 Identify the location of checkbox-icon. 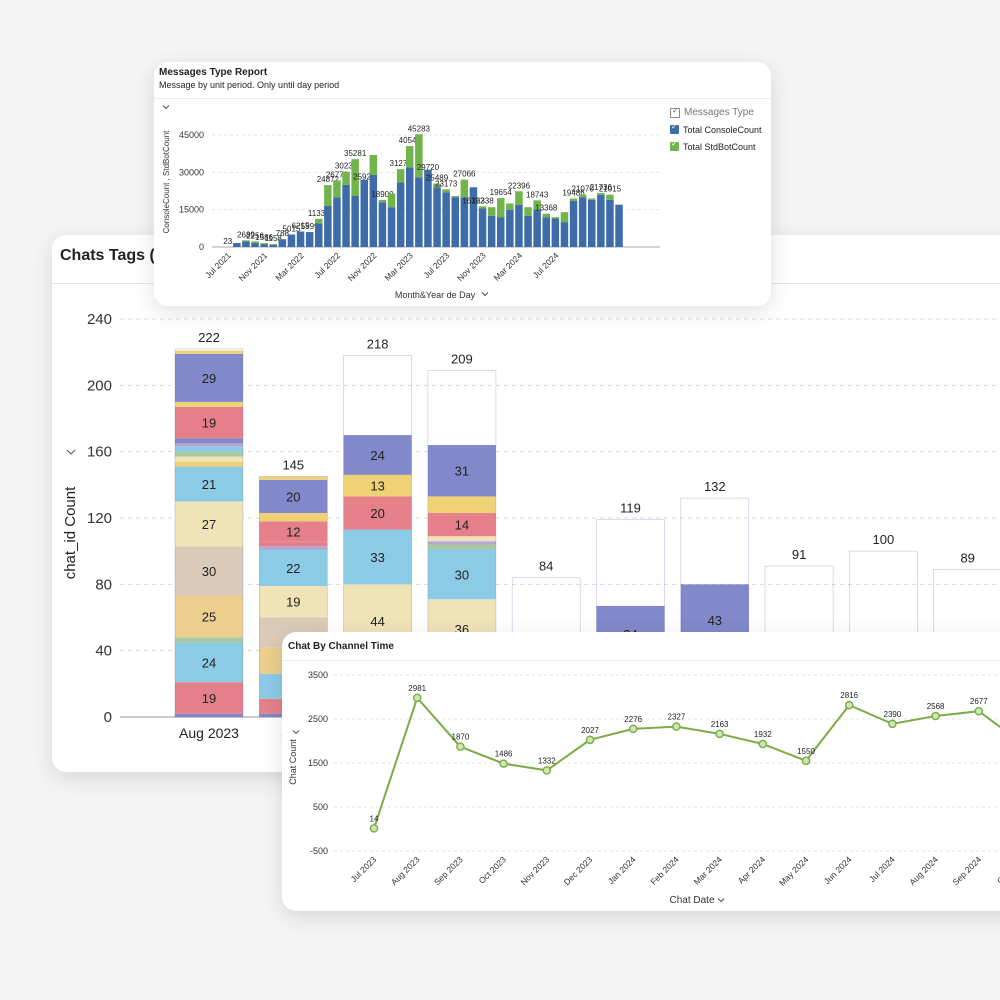
(675, 112).